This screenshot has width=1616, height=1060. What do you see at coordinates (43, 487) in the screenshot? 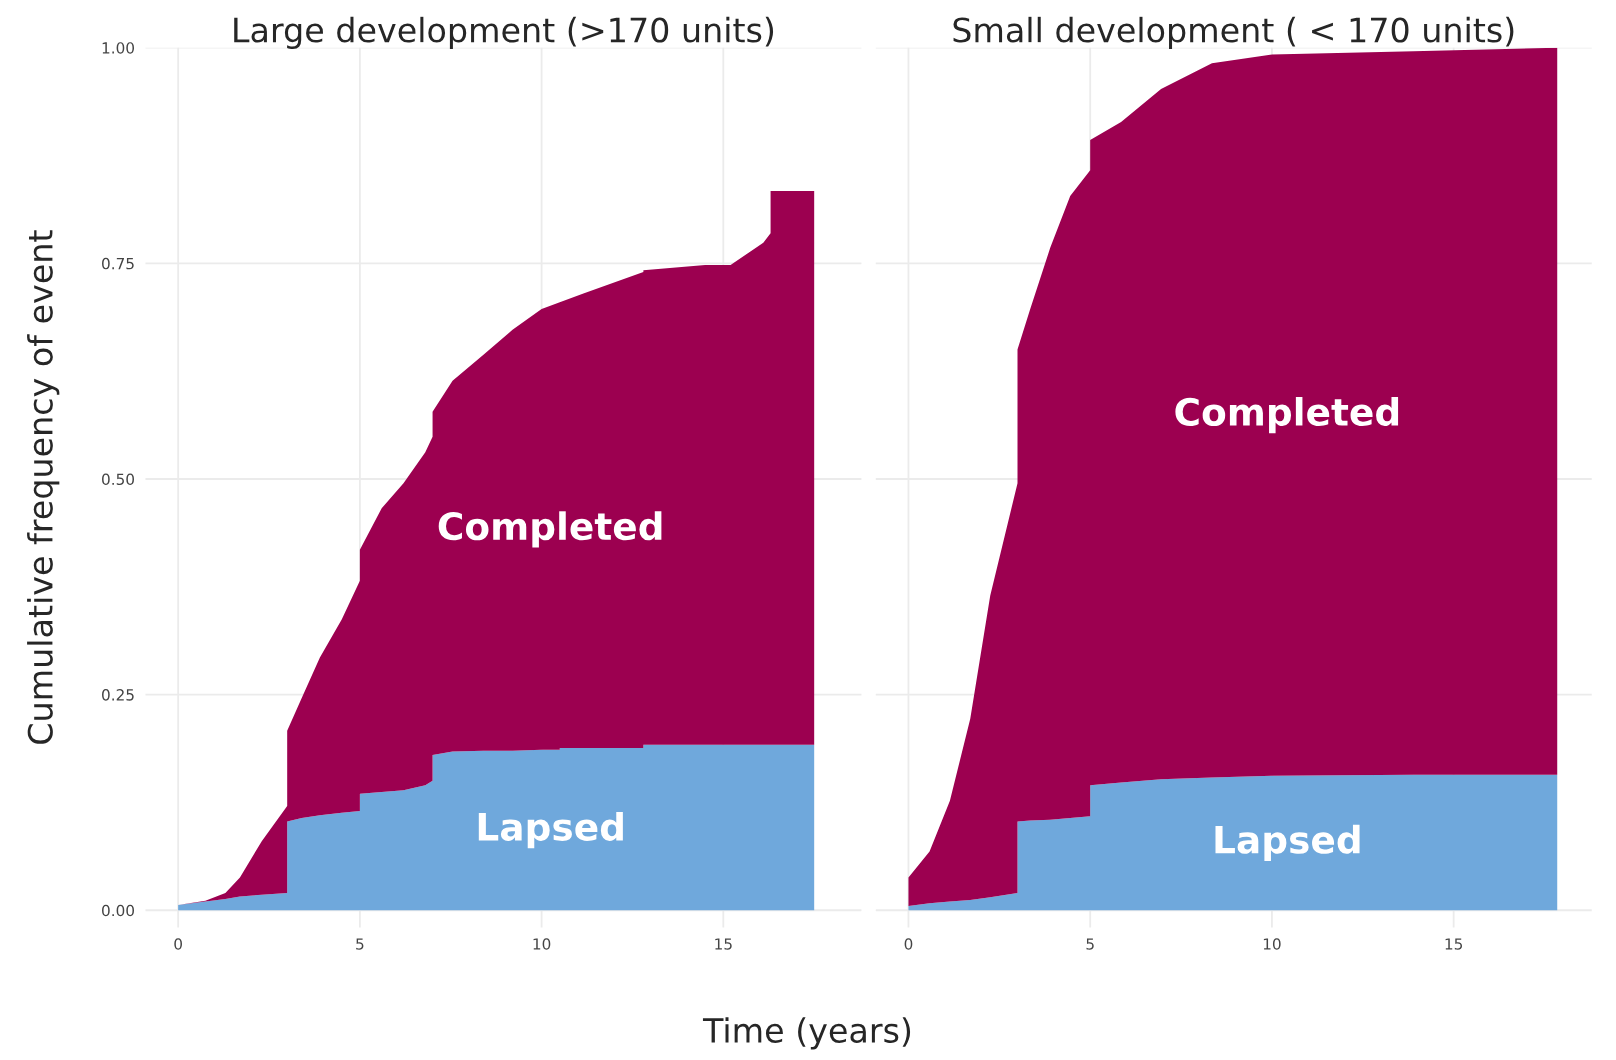
I see `y-axis-title: Cumulative frequency of event` at bounding box center [43, 487].